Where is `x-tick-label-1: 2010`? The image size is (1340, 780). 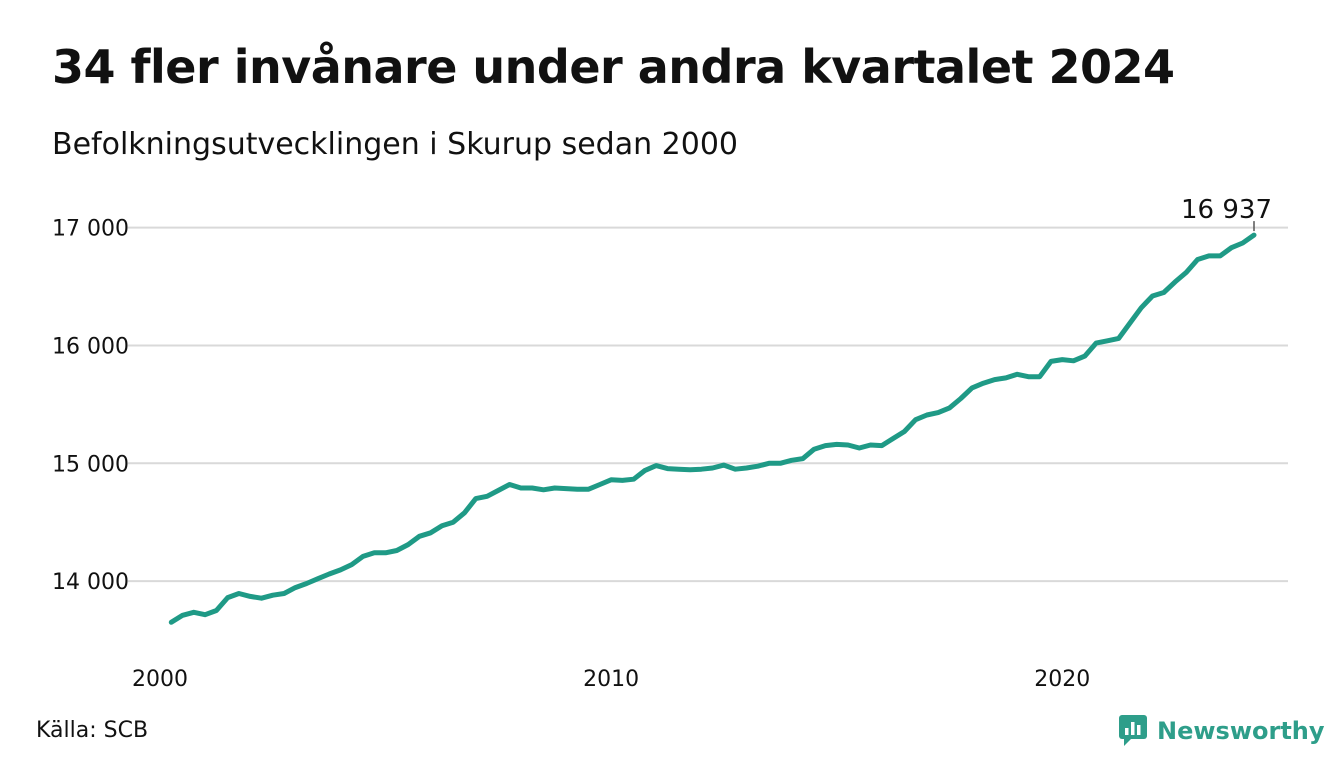
x-tick-label-1: 2010 is located at coordinates (611, 679).